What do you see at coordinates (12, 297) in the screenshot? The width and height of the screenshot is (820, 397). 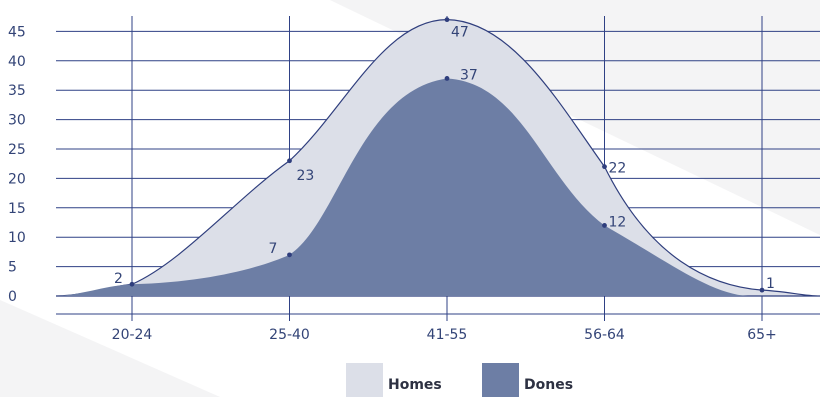 I see `y-tick-label: 0` at bounding box center [12, 297].